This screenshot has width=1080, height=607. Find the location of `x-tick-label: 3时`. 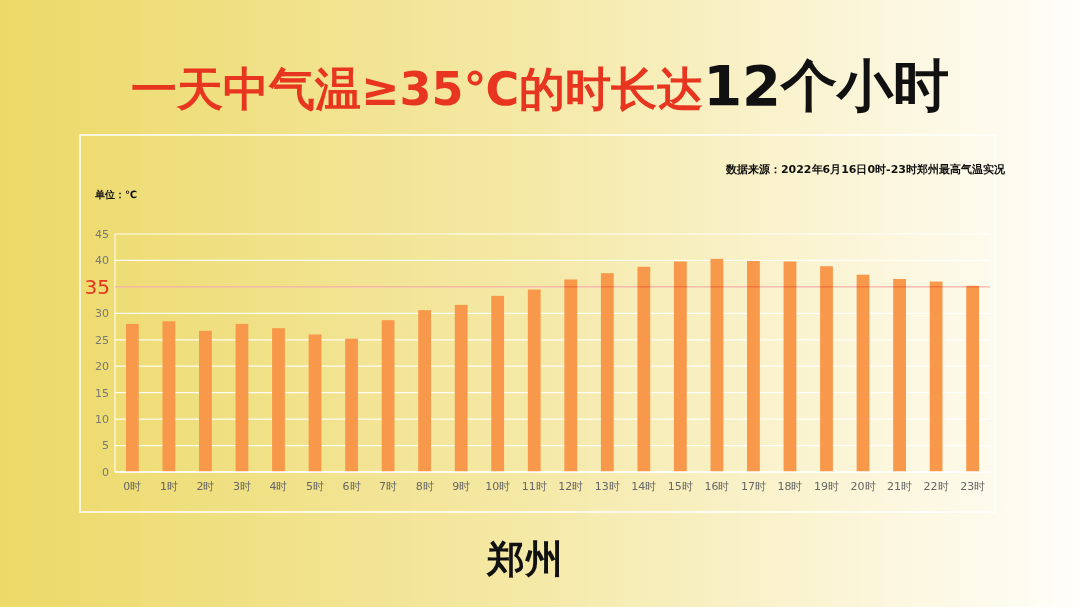

x-tick-label: 3时 is located at coordinates (241, 486).